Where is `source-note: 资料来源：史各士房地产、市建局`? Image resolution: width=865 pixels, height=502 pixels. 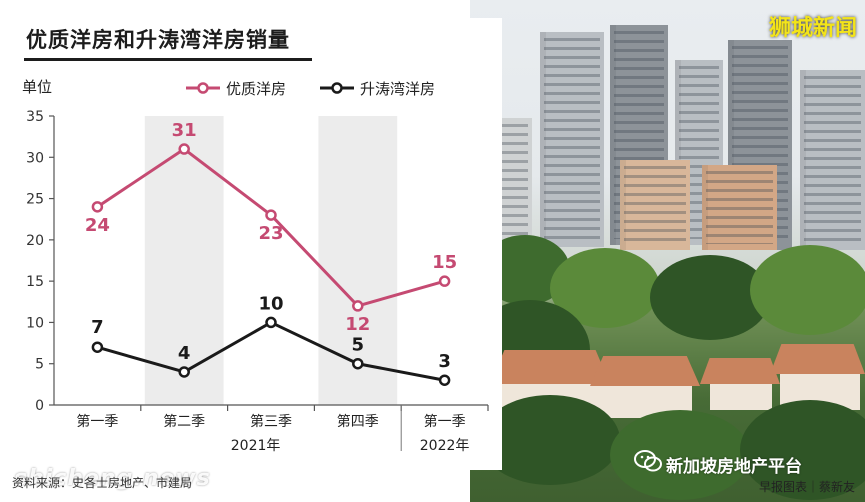
source-note: 资料来源：史各士房地产、市建局 is located at coordinates (102, 483).